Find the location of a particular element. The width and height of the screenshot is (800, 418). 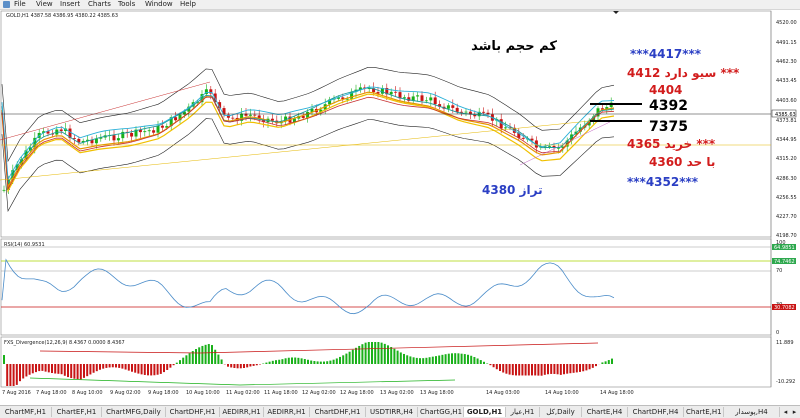

rsi-value-2: 74.7462 is located at coordinates (784, 262).